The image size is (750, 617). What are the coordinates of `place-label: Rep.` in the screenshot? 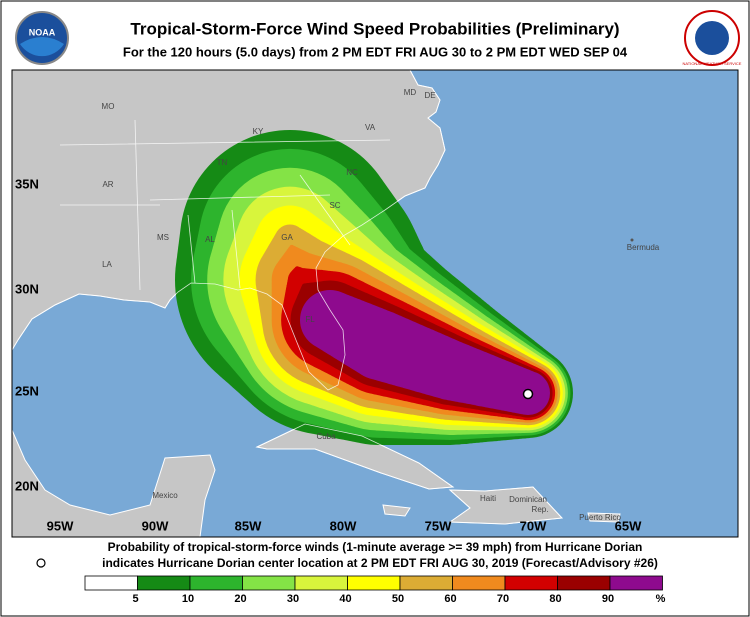 It's located at (540, 509).